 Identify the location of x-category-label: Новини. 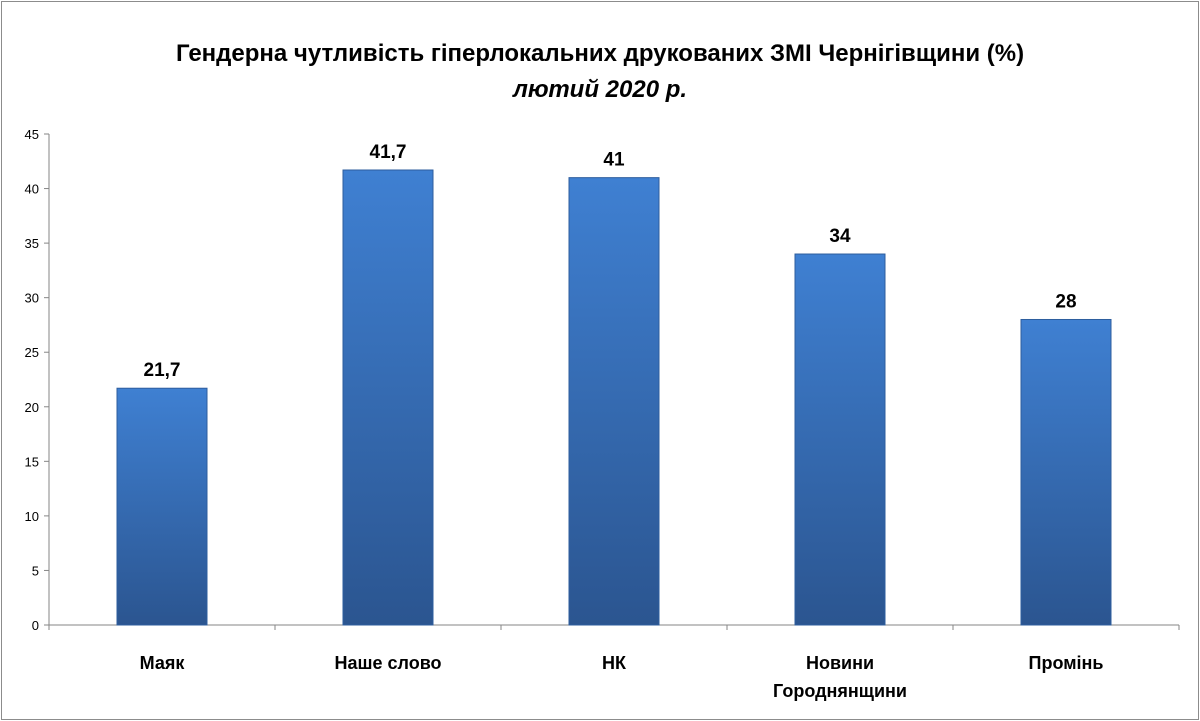
(840, 663).